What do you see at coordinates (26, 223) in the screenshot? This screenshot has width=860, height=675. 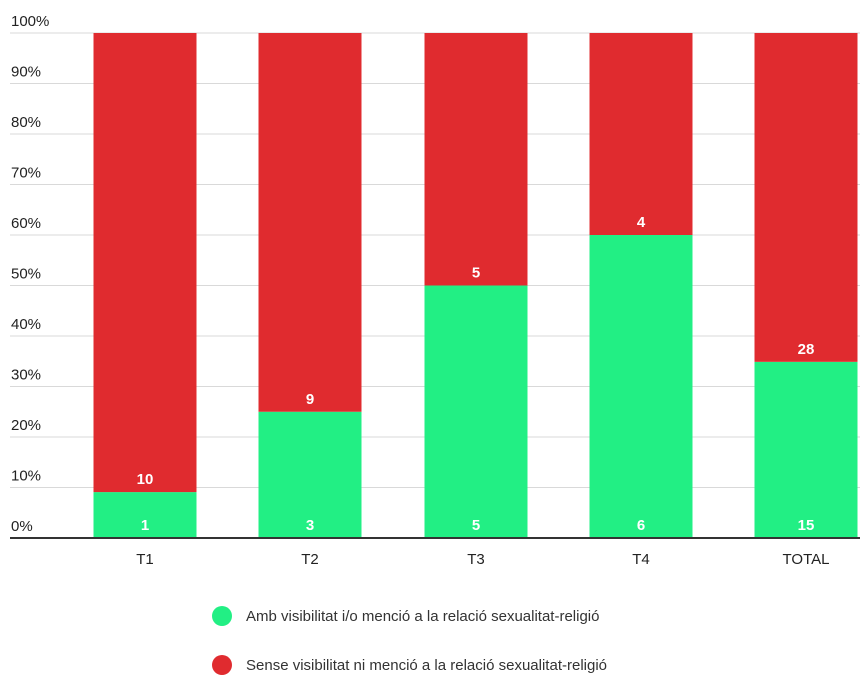 I see `y-tick-label: 60%` at bounding box center [26, 223].